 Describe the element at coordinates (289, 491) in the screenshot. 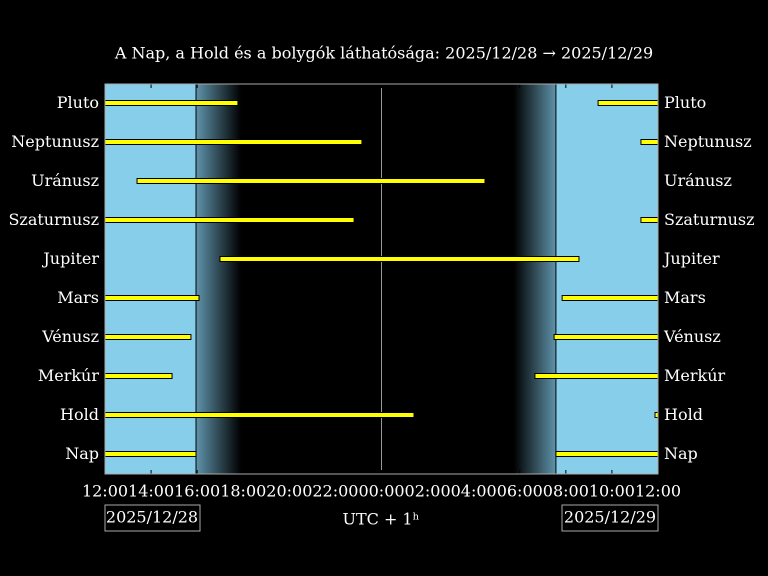

I see `x-tick-label: 20:00` at that location.